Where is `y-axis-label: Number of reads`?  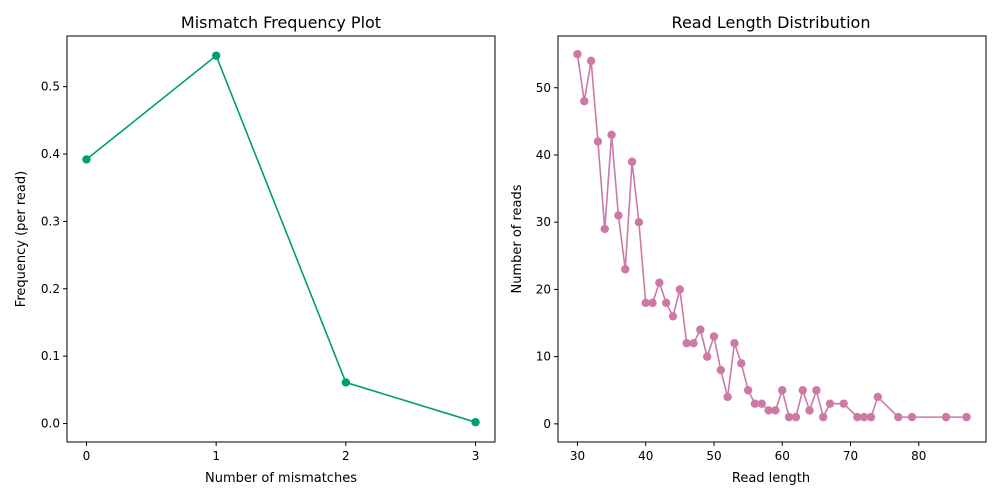
y-axis-label: Number of reads is located at coordinates (517, 238).